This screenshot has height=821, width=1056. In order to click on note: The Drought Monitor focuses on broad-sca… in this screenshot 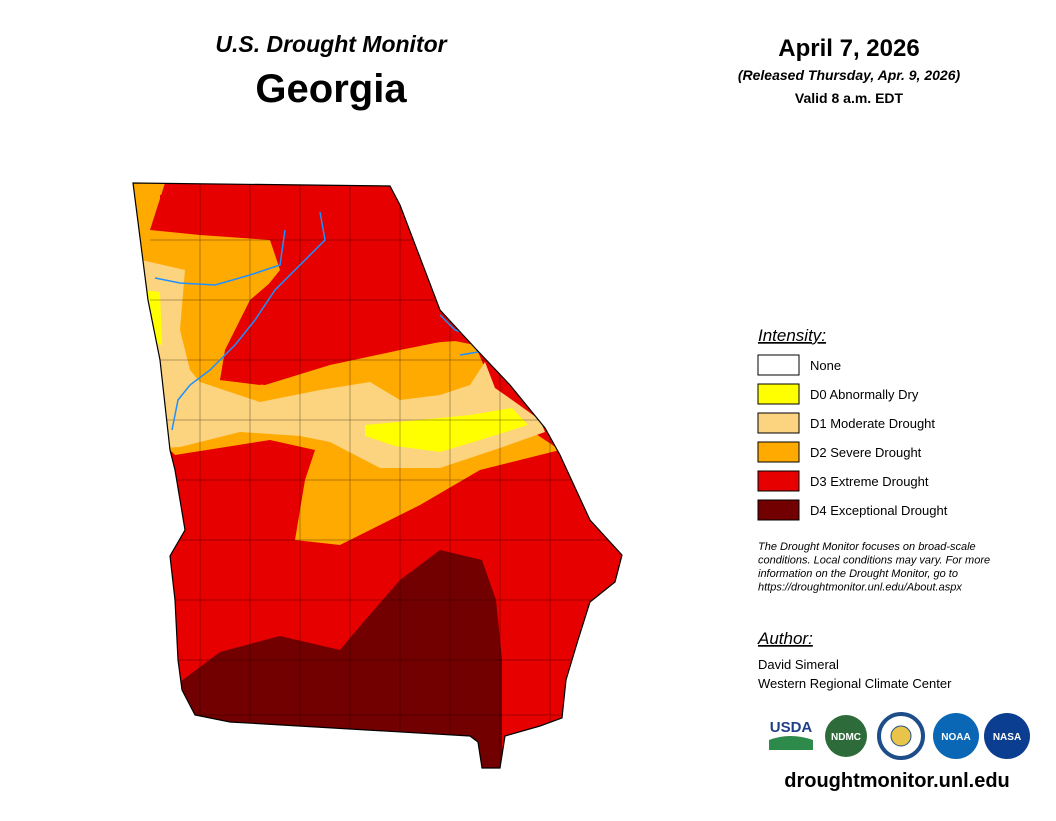, I will do `click(874, 567)`.